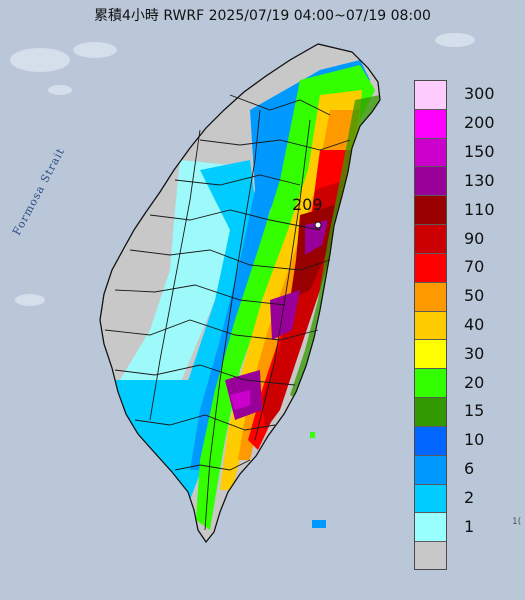 The image size is (525, 600). Describe the element at coordinates (318, 225) in the screenshot. I see `max-rain-marker` at that location.